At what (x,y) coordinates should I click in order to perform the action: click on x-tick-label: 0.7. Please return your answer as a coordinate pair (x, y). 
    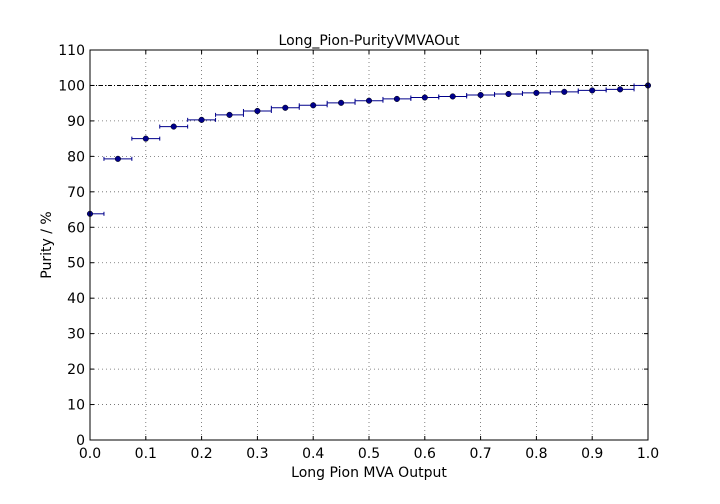
    Looking at the image, I should click on (480, 454).